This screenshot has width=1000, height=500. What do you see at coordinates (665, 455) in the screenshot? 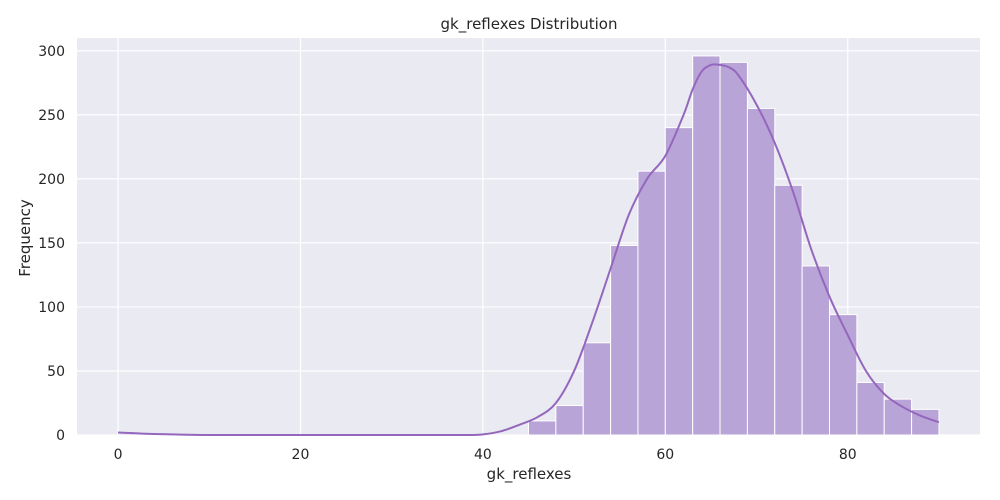
I see `x-tick-label: 60` at bounding box center [665, 455].